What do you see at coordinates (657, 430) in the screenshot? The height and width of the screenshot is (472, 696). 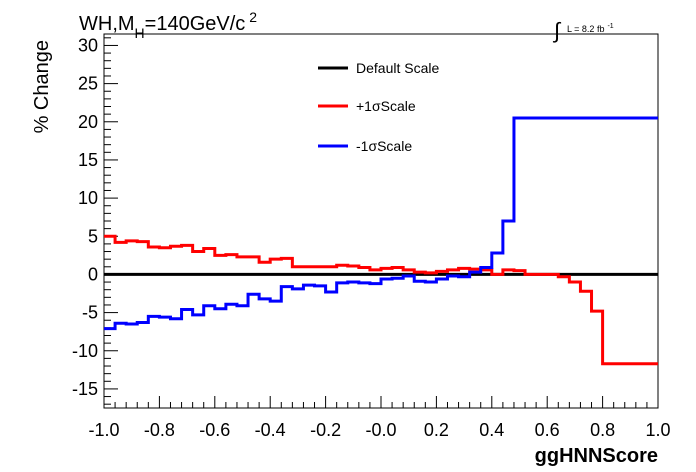 I see `x-tick-label: 1.0` at bounding box center [657, 430].